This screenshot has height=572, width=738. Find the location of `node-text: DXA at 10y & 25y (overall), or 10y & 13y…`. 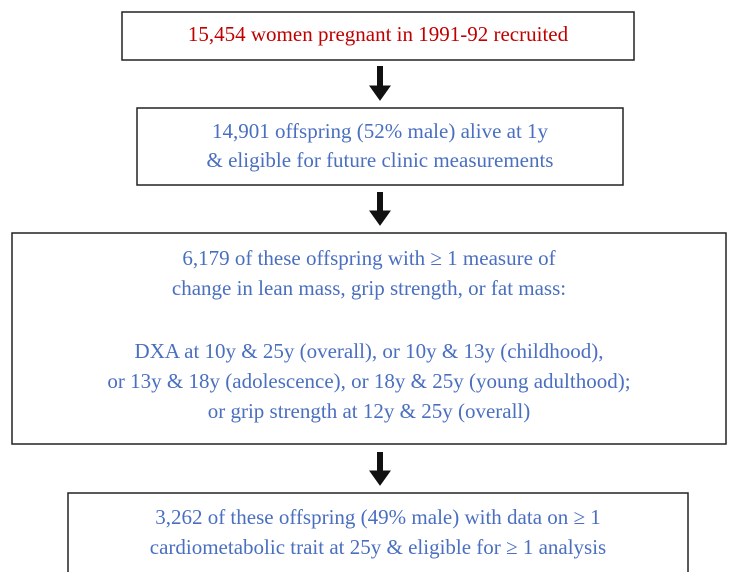

node-text: DXA at 10y & 25y (overall), or 10y & 13y… is located at coordinates (369, 351).